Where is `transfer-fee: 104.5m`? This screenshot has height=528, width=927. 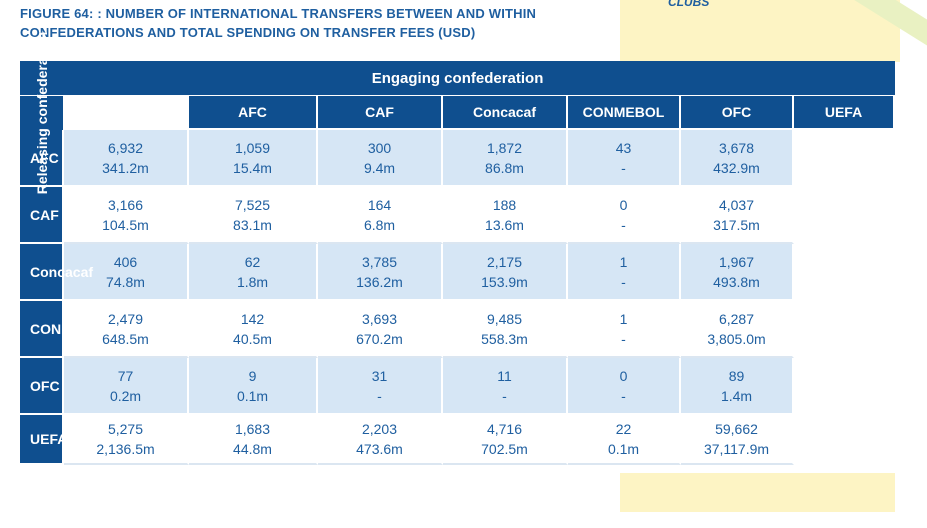 transfer-fee: 104.5m is located at coordinates (125, 224).